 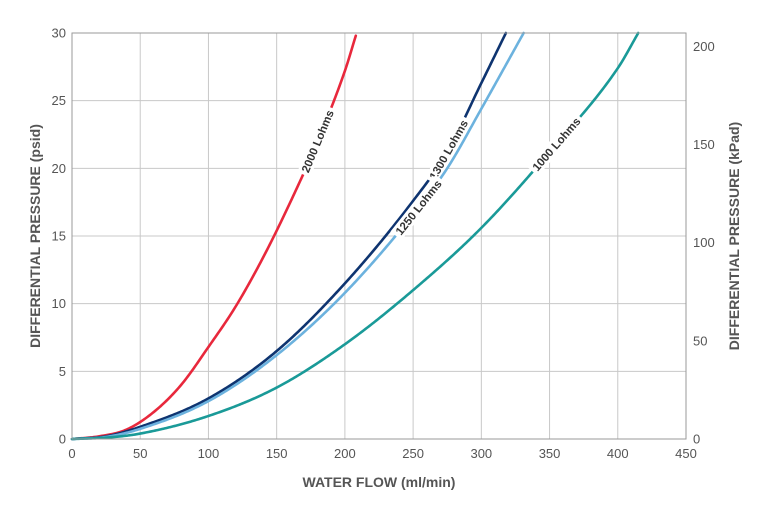 I want to click on y-tick-label-right: 0, so click(x=696, y=439).